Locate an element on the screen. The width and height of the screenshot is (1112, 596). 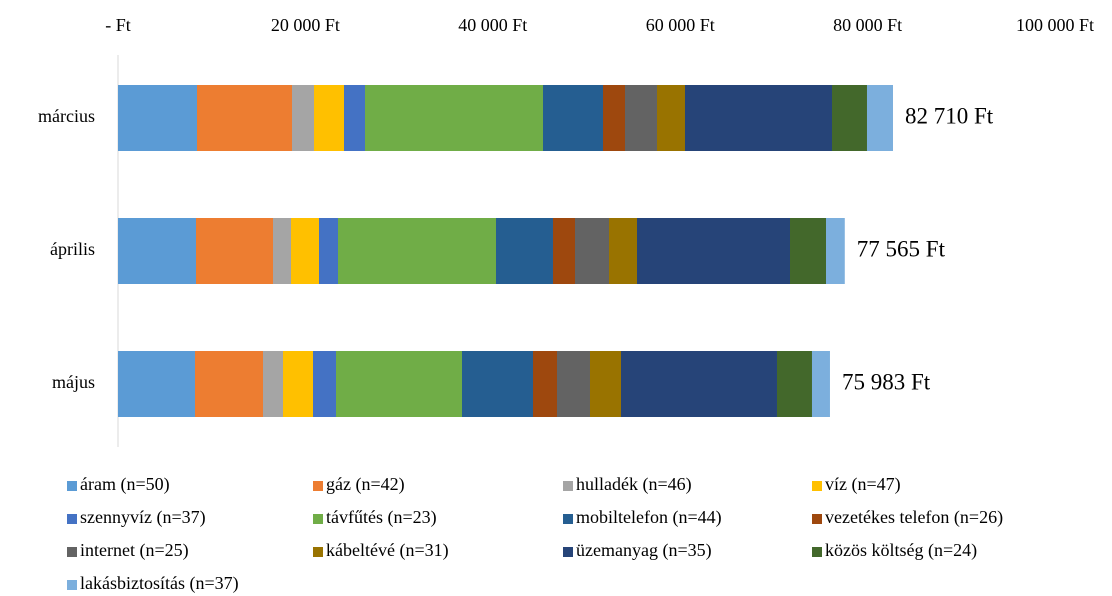
x-tick-label: 20 000 Ft is located at coordinates (305, 25).